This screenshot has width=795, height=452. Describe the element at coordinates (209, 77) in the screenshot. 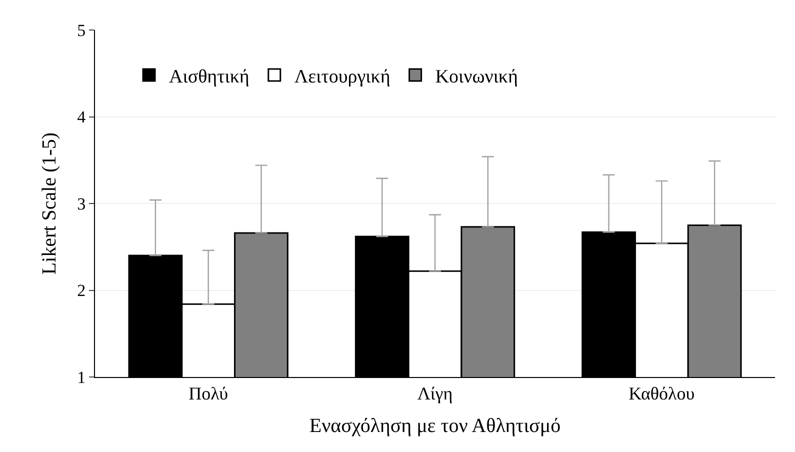

I see `legend-label: Αισθητική` at that location.